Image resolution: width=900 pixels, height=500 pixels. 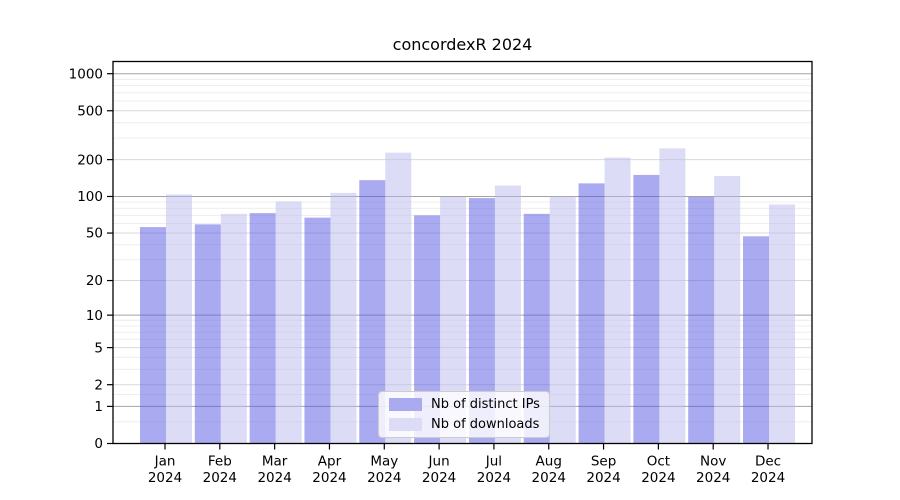 What do you see at coordinates (330, 462) in the screenshot?
I see `x-tick-label-month: Apr` at bounding box center [330, 462].